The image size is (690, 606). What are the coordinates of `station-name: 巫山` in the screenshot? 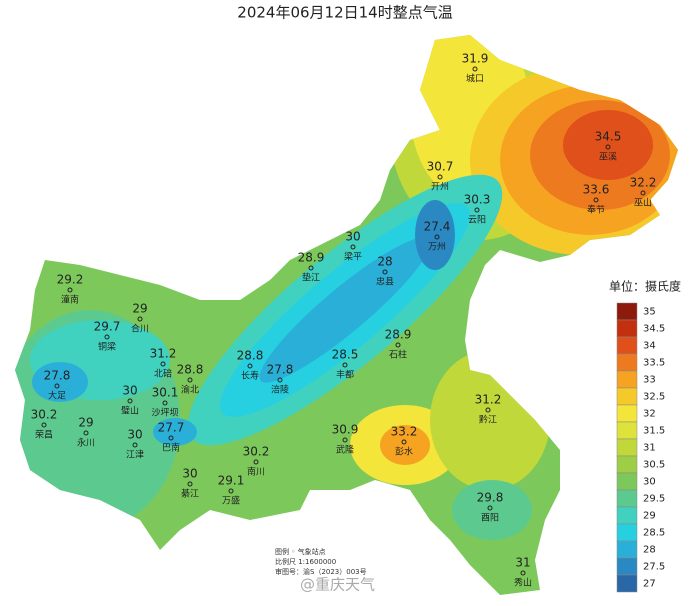 It's located at (643, 203).